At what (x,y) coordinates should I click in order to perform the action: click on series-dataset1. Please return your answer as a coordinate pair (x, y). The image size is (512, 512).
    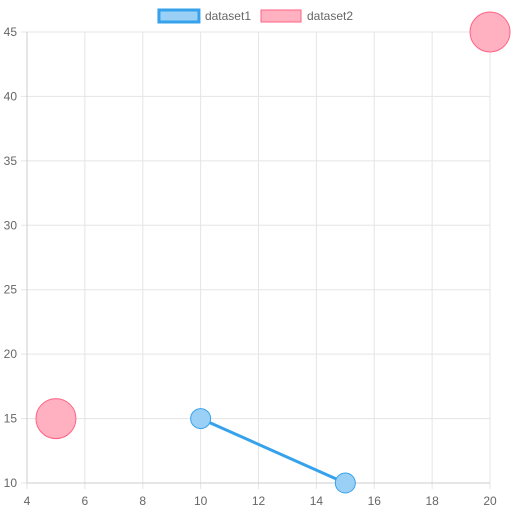
    Looking at the image, I should click on (273, 451).